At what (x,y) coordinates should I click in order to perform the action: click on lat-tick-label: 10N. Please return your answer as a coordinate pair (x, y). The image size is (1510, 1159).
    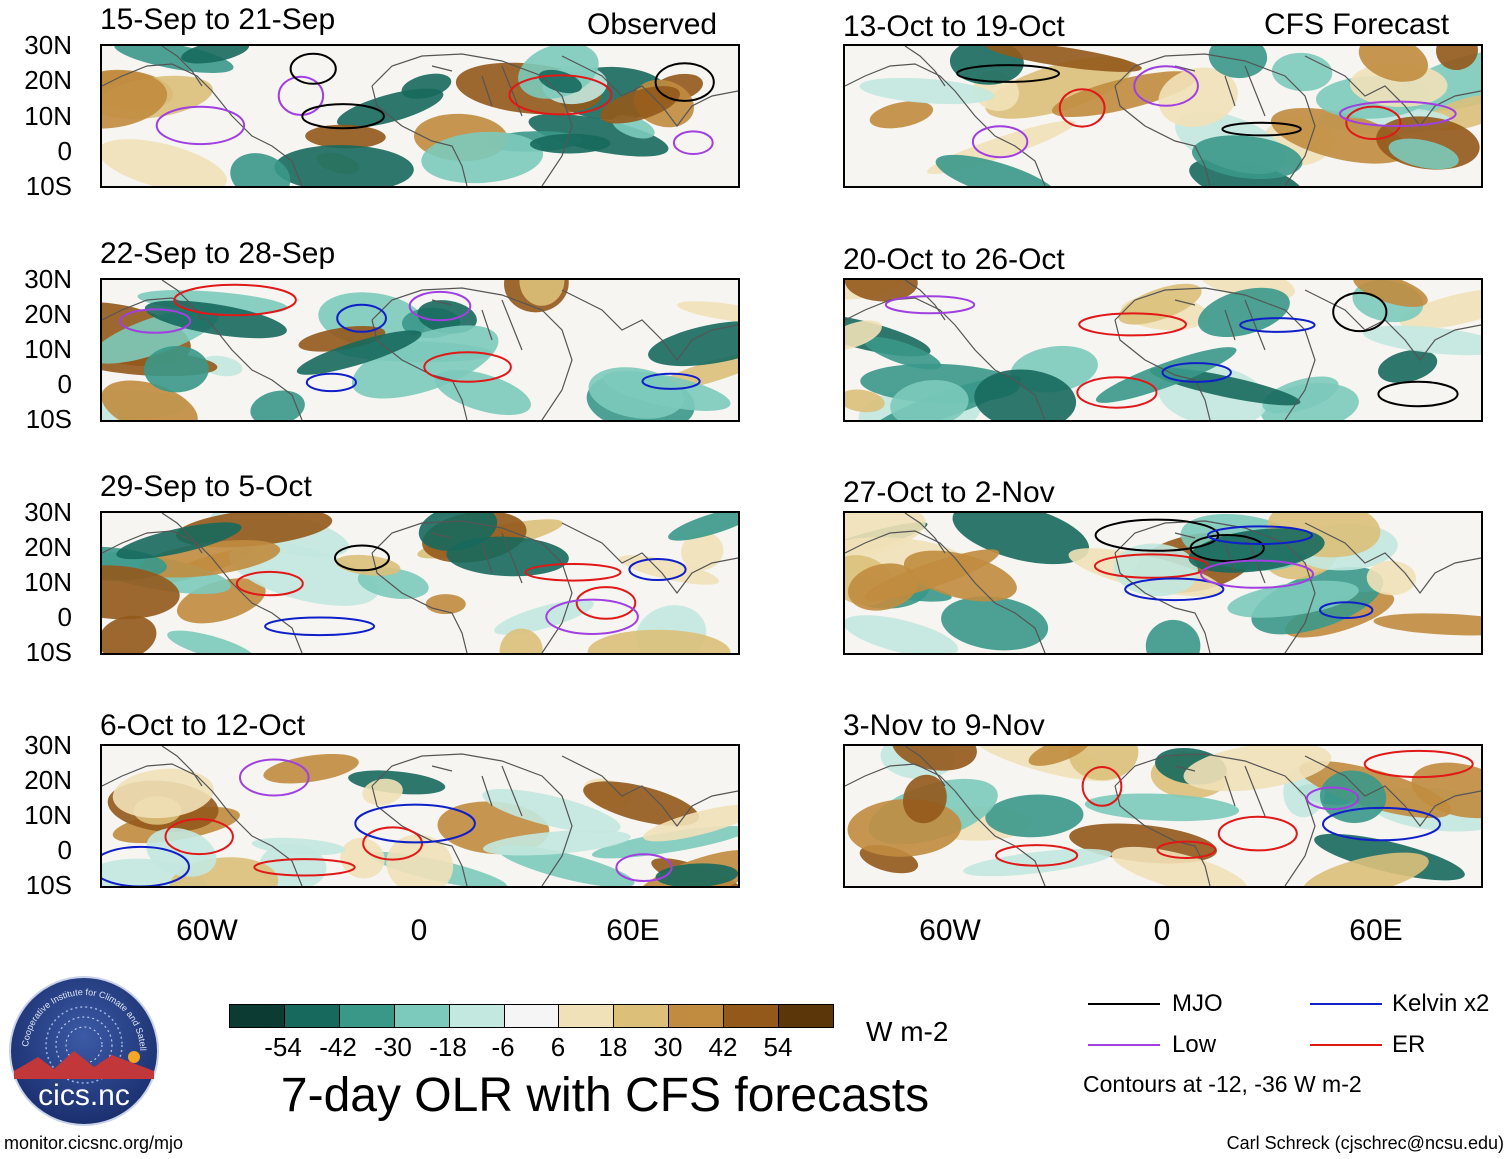
    Looking at the image, I should click on (48, 349).